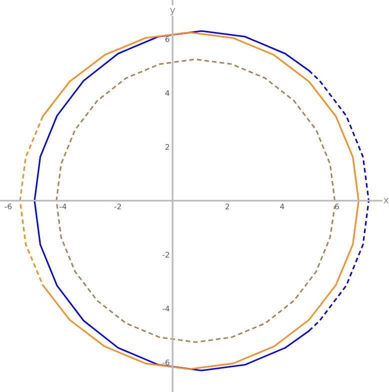 Image resolution: width=389 pixels, height=392 pixels. What do you see at coordinates (386, 201) in the screenshot?
I see `x-axis-title: x` at bounding box center [386, 201].